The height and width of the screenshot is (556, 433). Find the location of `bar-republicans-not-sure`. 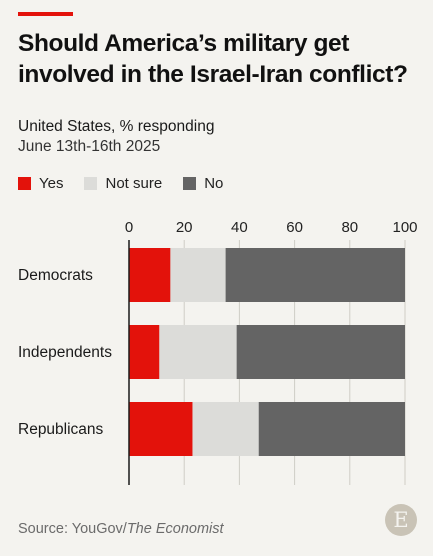

bar-republicans-not-sure is located at coordinates (225, 429).